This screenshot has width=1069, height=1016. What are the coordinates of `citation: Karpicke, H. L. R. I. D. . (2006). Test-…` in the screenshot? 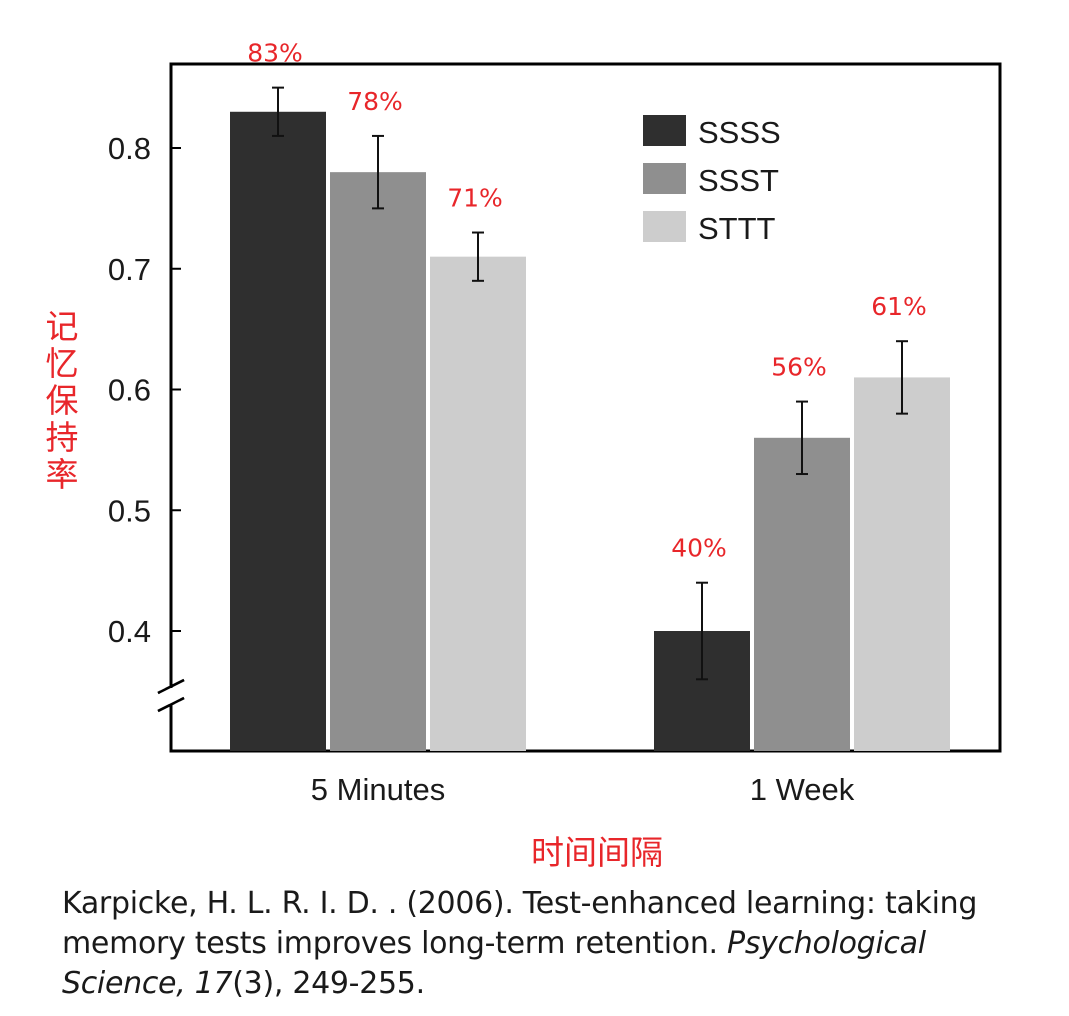 It's located at (562, 944).